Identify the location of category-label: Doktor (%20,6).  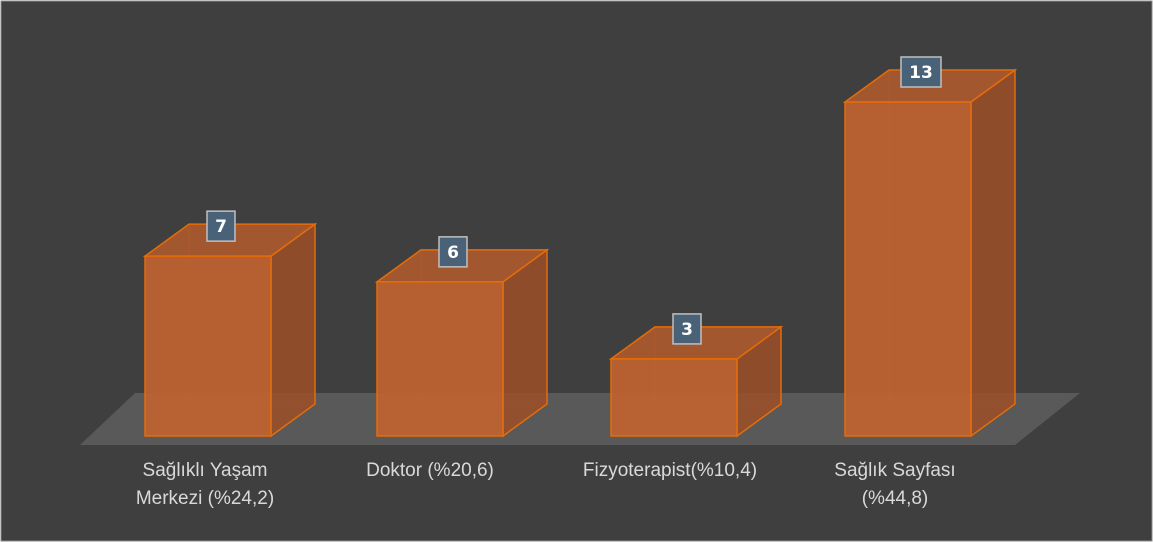
(430, 470).